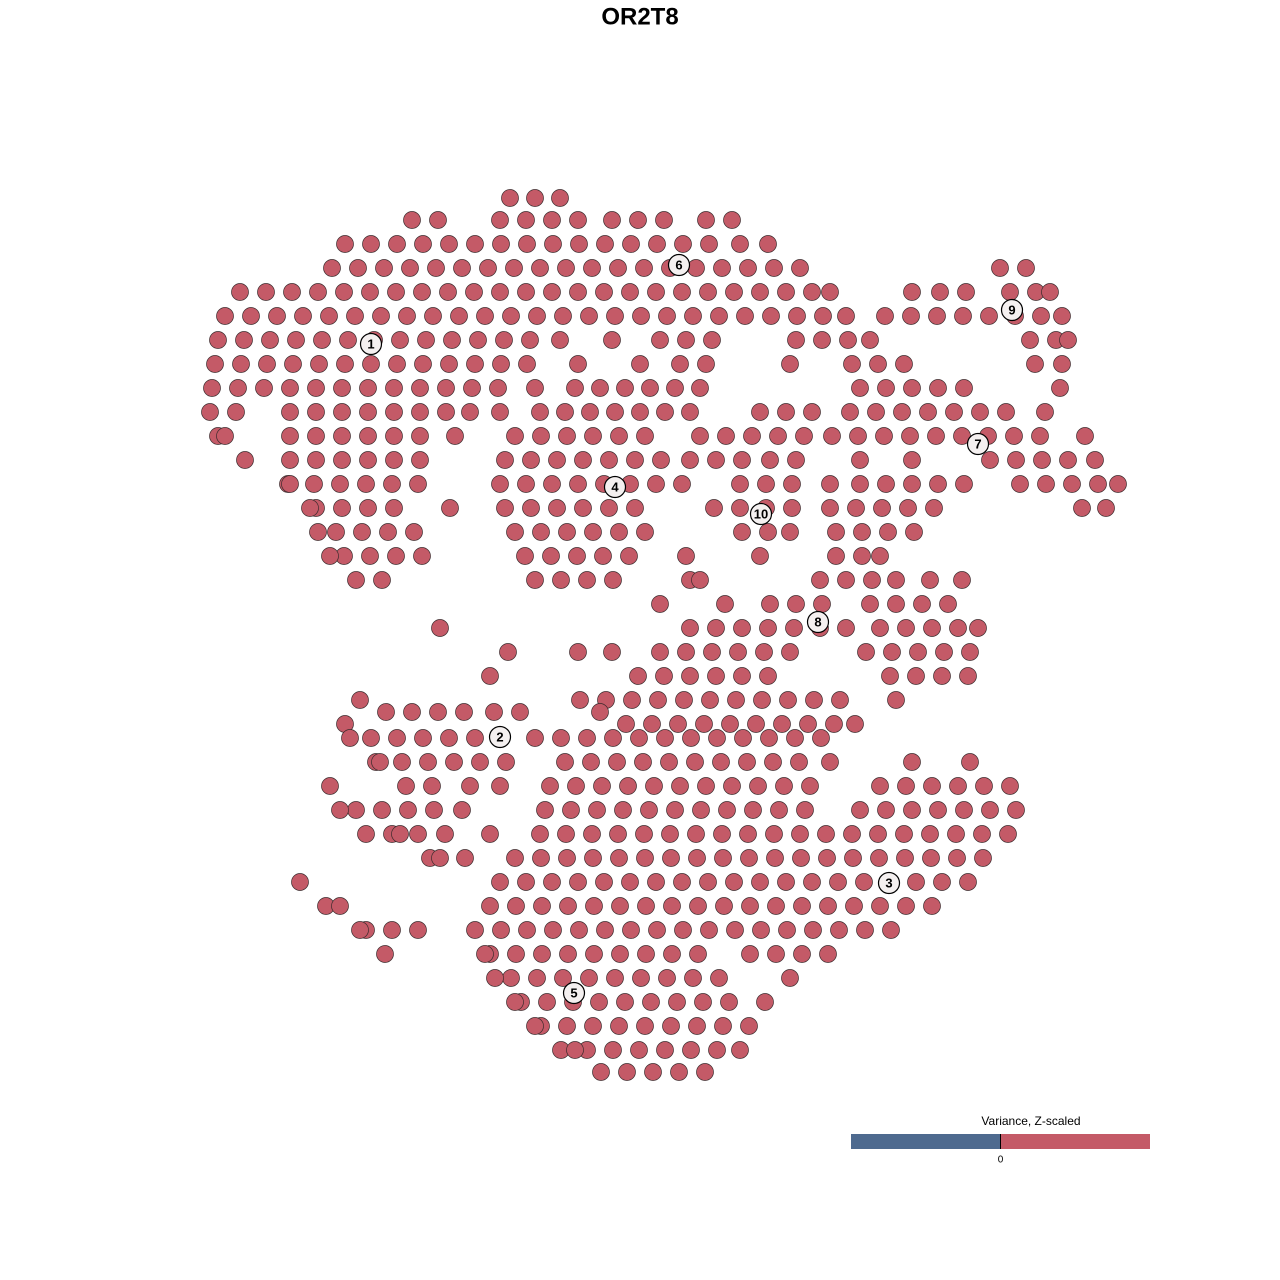 The height and width of the screenshot is (1280, 1280). What do you see at coordinates (977, 443) in the screenshot?
I see `cluster-label: 7` at bounding box center [977, 443].